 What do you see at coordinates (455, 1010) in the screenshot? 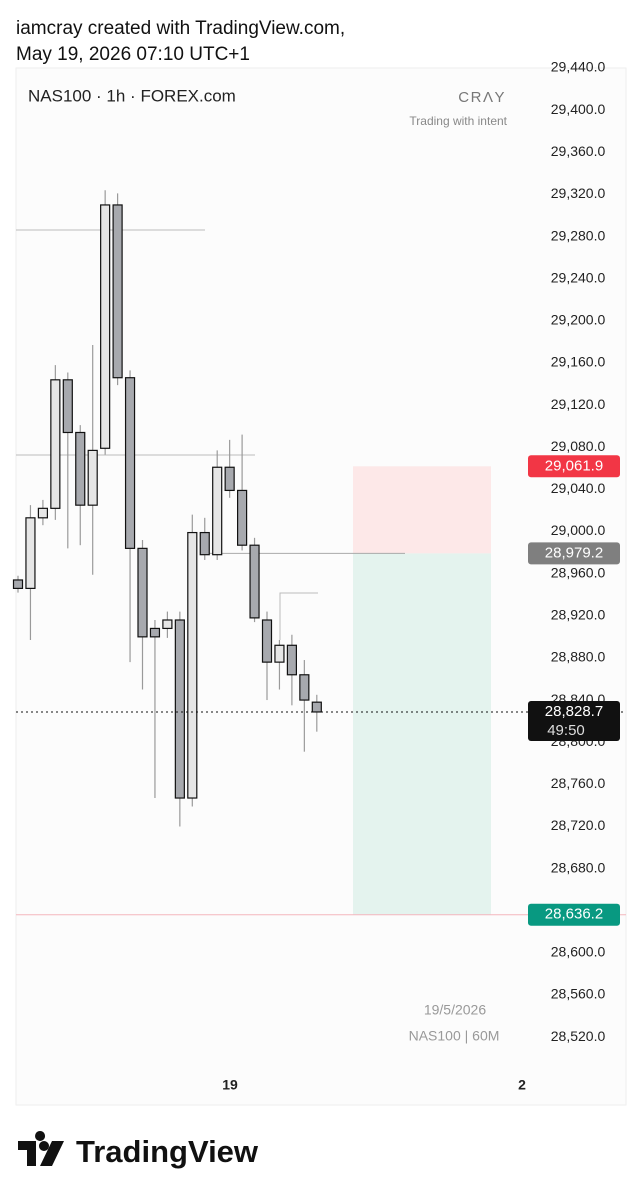
I see `footnote: 19/5/2026` at bounding box center [455, 1010].